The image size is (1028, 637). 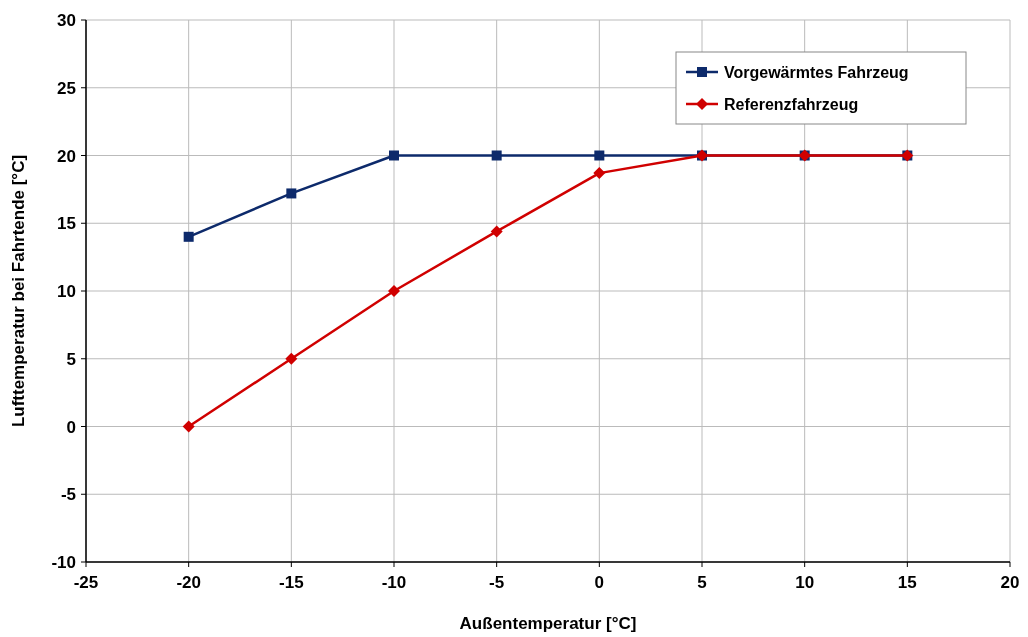 What do you see at coordinates (816, 72) in the screenshot?
I see `legend-label: Vorgewärmtes Fahrzeug` at bounding box center [816, 72].